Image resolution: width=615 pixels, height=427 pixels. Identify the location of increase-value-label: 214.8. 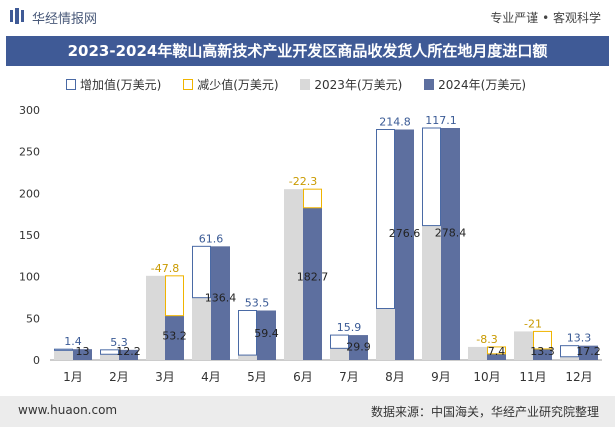
(395, 122).